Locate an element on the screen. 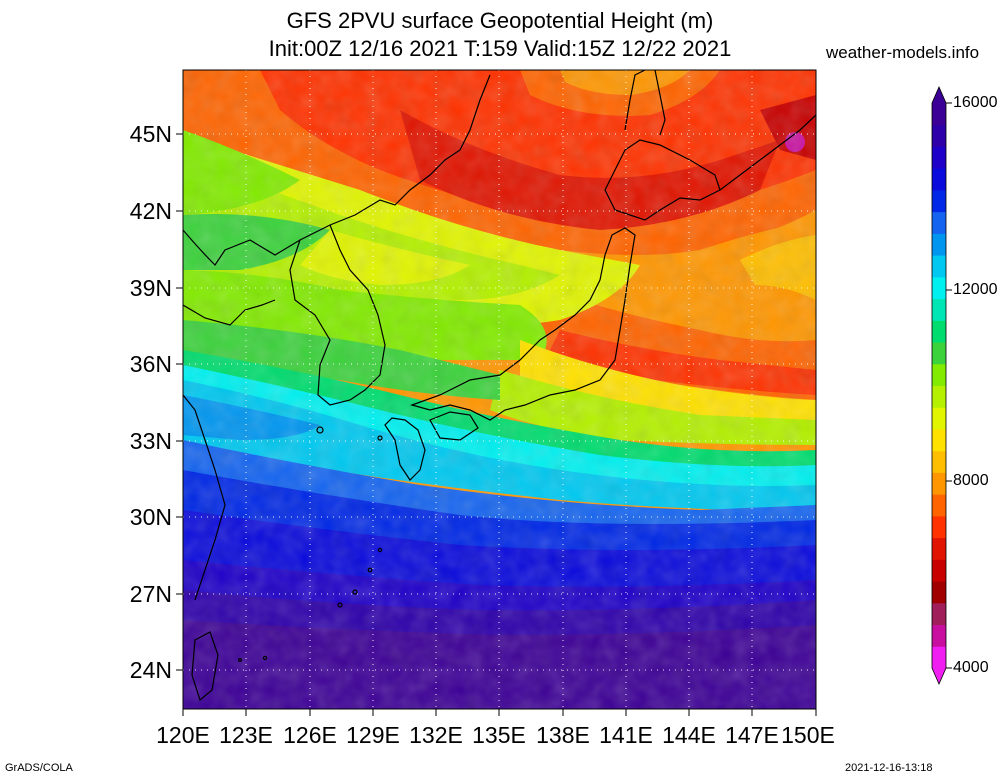  lon-label-129e: 129E is located at coordinates (373, 735).